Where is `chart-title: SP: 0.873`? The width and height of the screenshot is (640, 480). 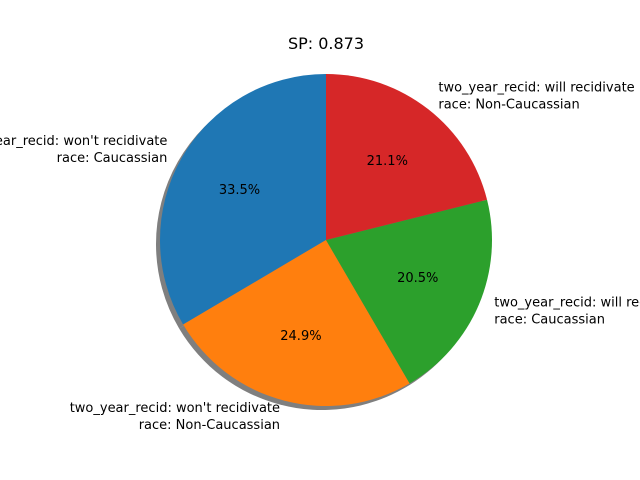
chart-title: SP: 0.873 is located at coordinates (326, 43).